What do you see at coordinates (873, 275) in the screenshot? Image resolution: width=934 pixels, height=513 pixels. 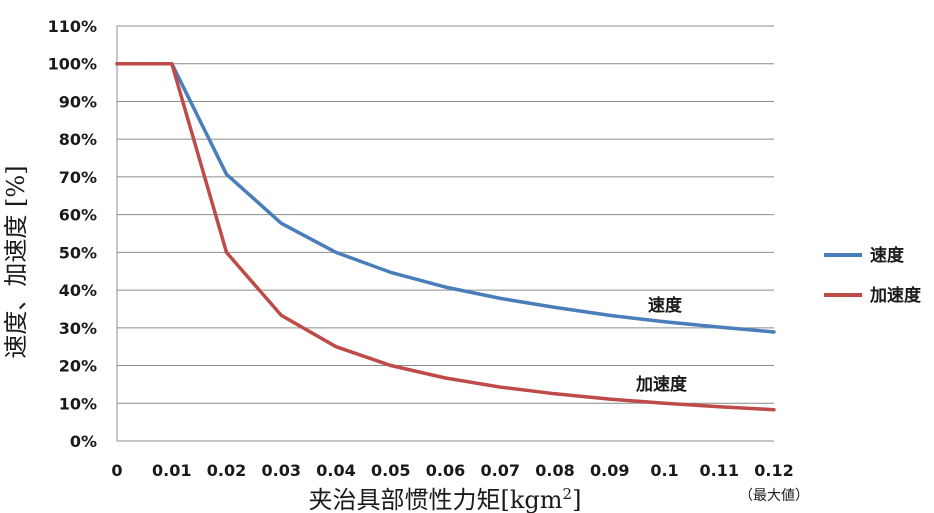 I see `legend: 速度 加速度` at bounding box center [873, 275].